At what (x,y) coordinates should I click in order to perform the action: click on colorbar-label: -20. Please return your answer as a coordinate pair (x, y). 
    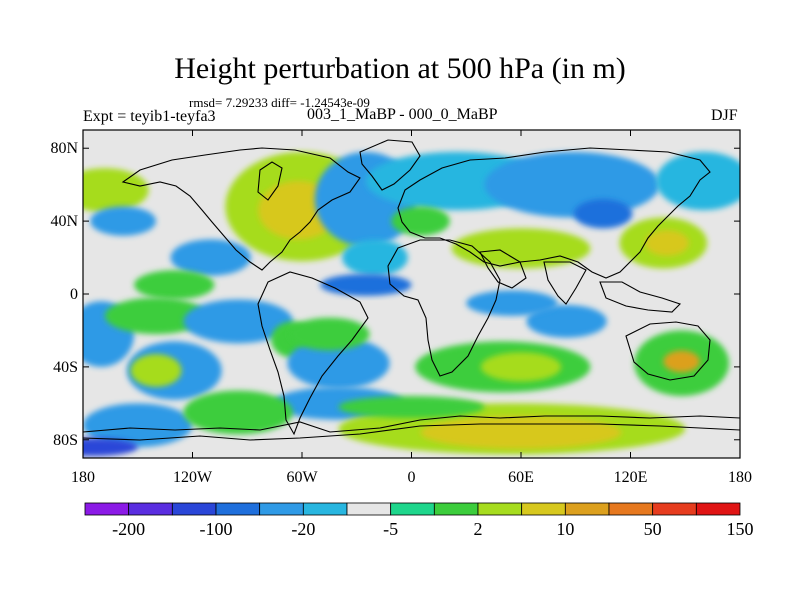
    Looking at the image, I should click on (303, 529).